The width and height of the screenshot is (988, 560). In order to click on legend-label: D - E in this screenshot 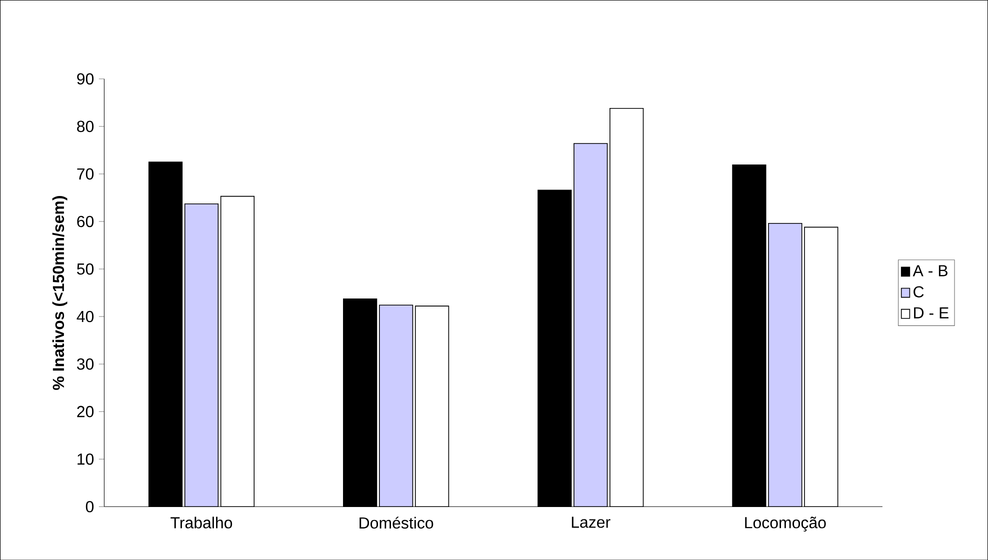, I will do `click(931, 312)`.